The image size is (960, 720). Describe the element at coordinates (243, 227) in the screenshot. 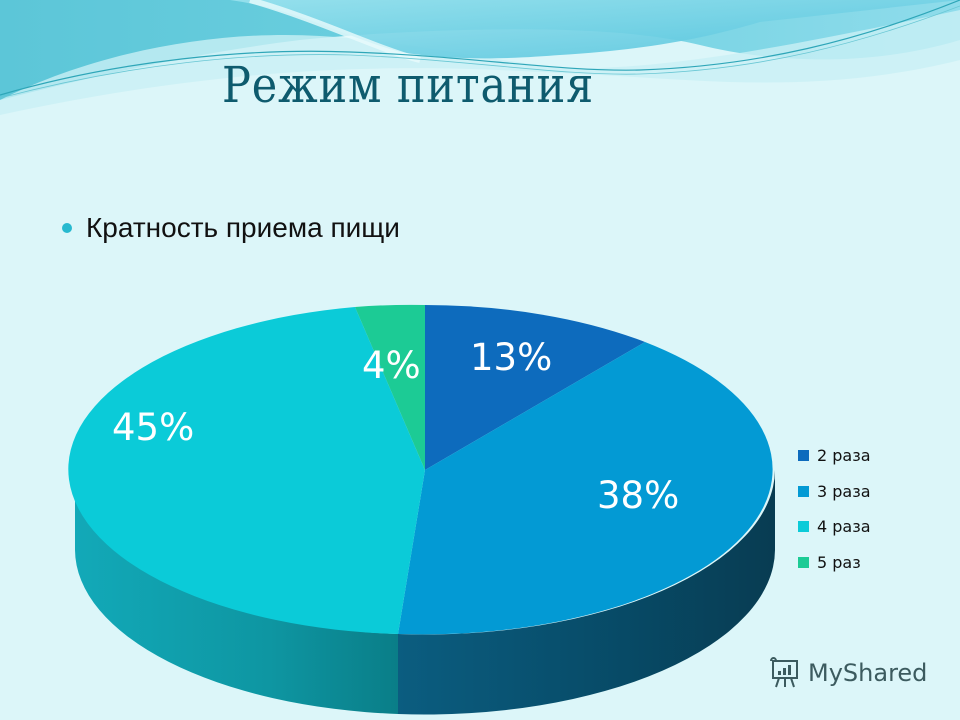

I see `bullet-text: Кратность приема пищи` at that location.